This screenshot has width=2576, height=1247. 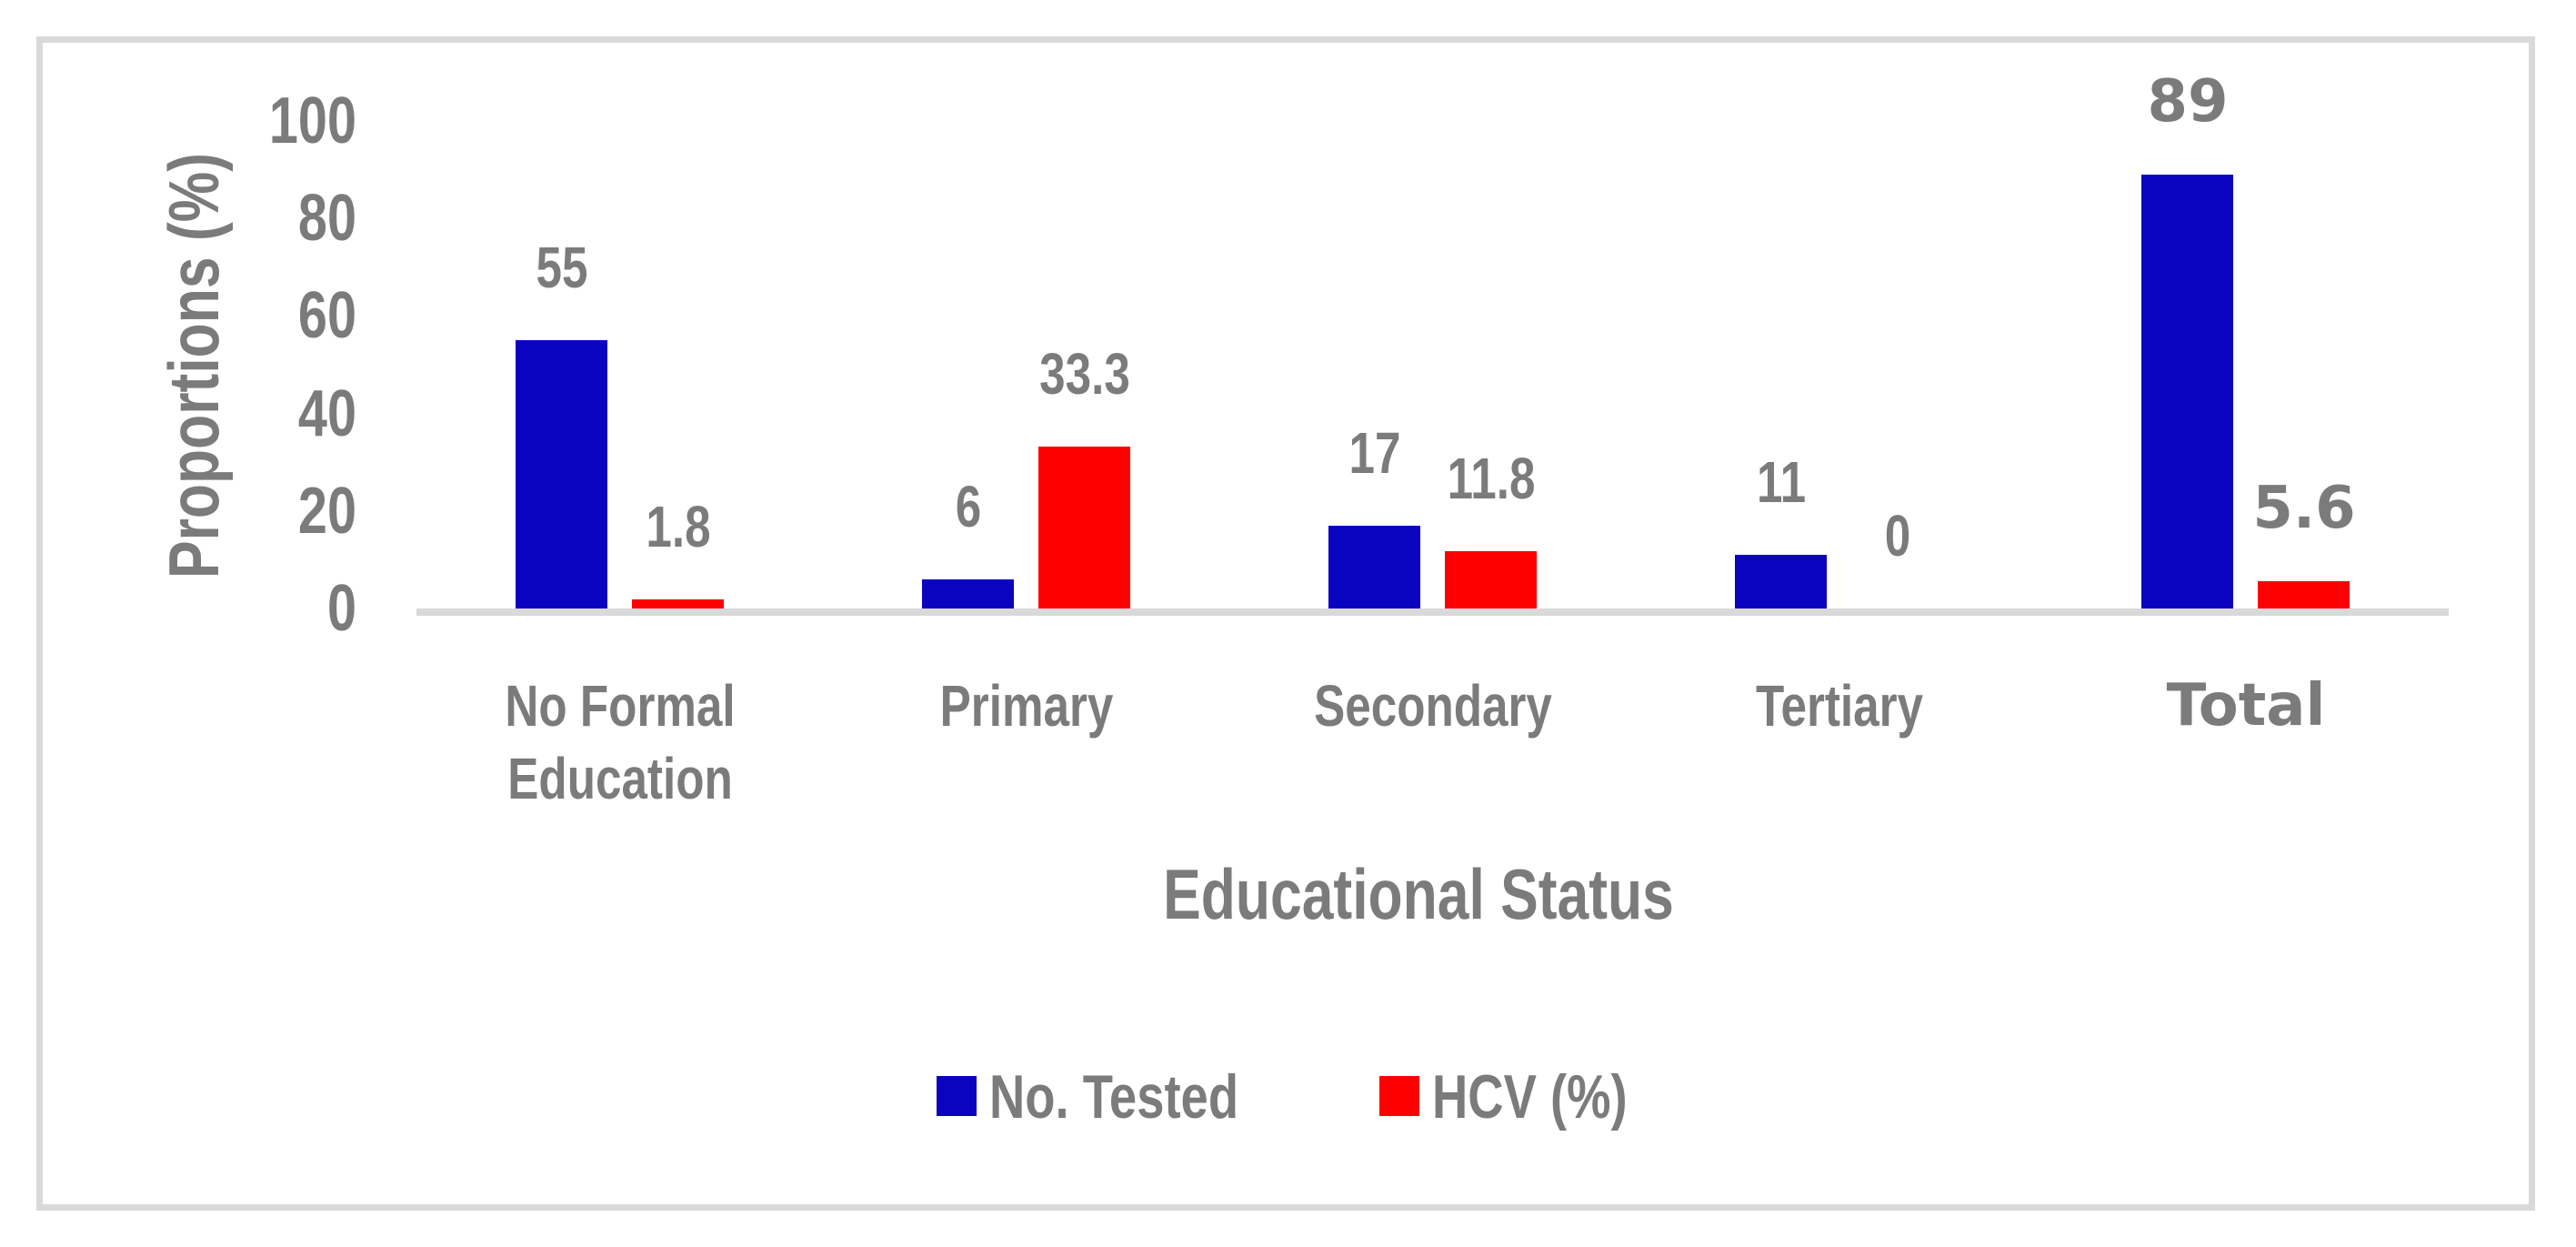 What do you see at coordinates (1084, 374) in the screenshot?
I see `value-label: 33.3` at bounding box center [1084, 374].